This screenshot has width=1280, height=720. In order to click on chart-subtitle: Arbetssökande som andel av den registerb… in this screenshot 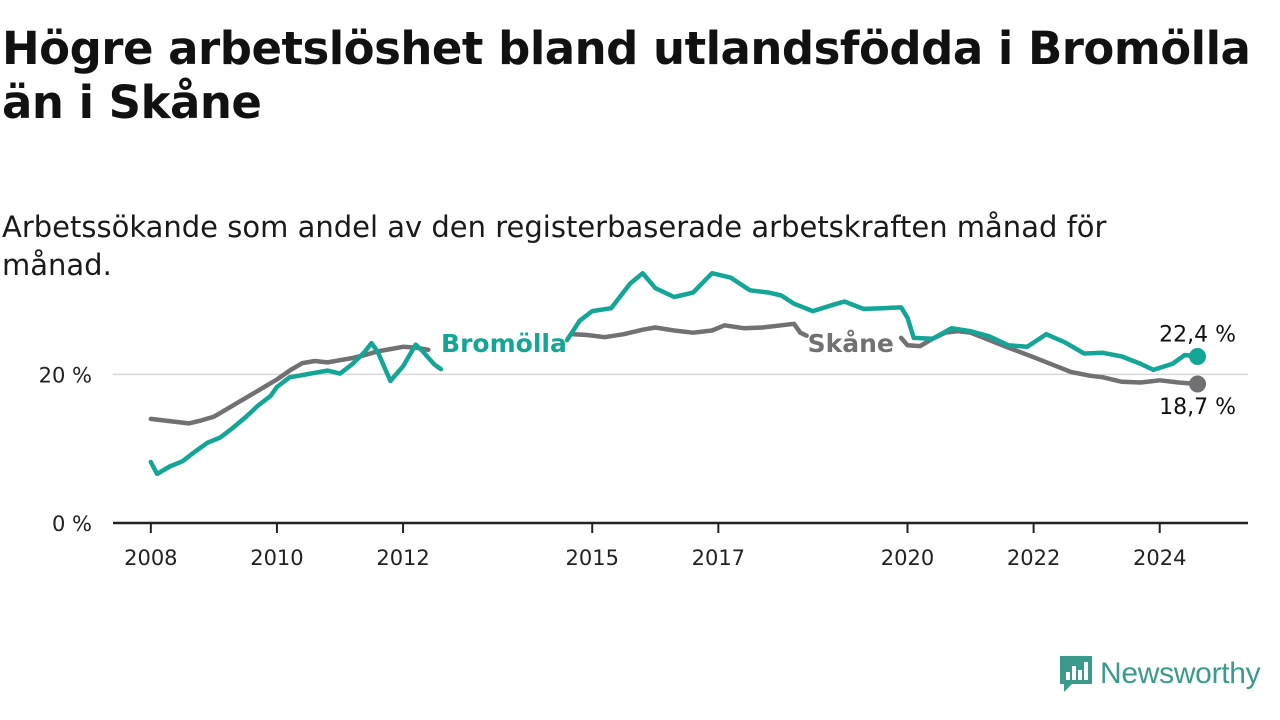, I will do `click(554, 246)`.